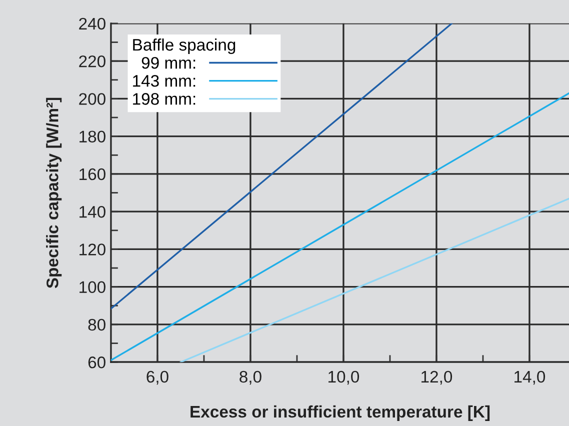  What do you see at coordinates (93, 212) in the screenshot?
I see `y-tick-label: 140` at bounding box center [93, 212].